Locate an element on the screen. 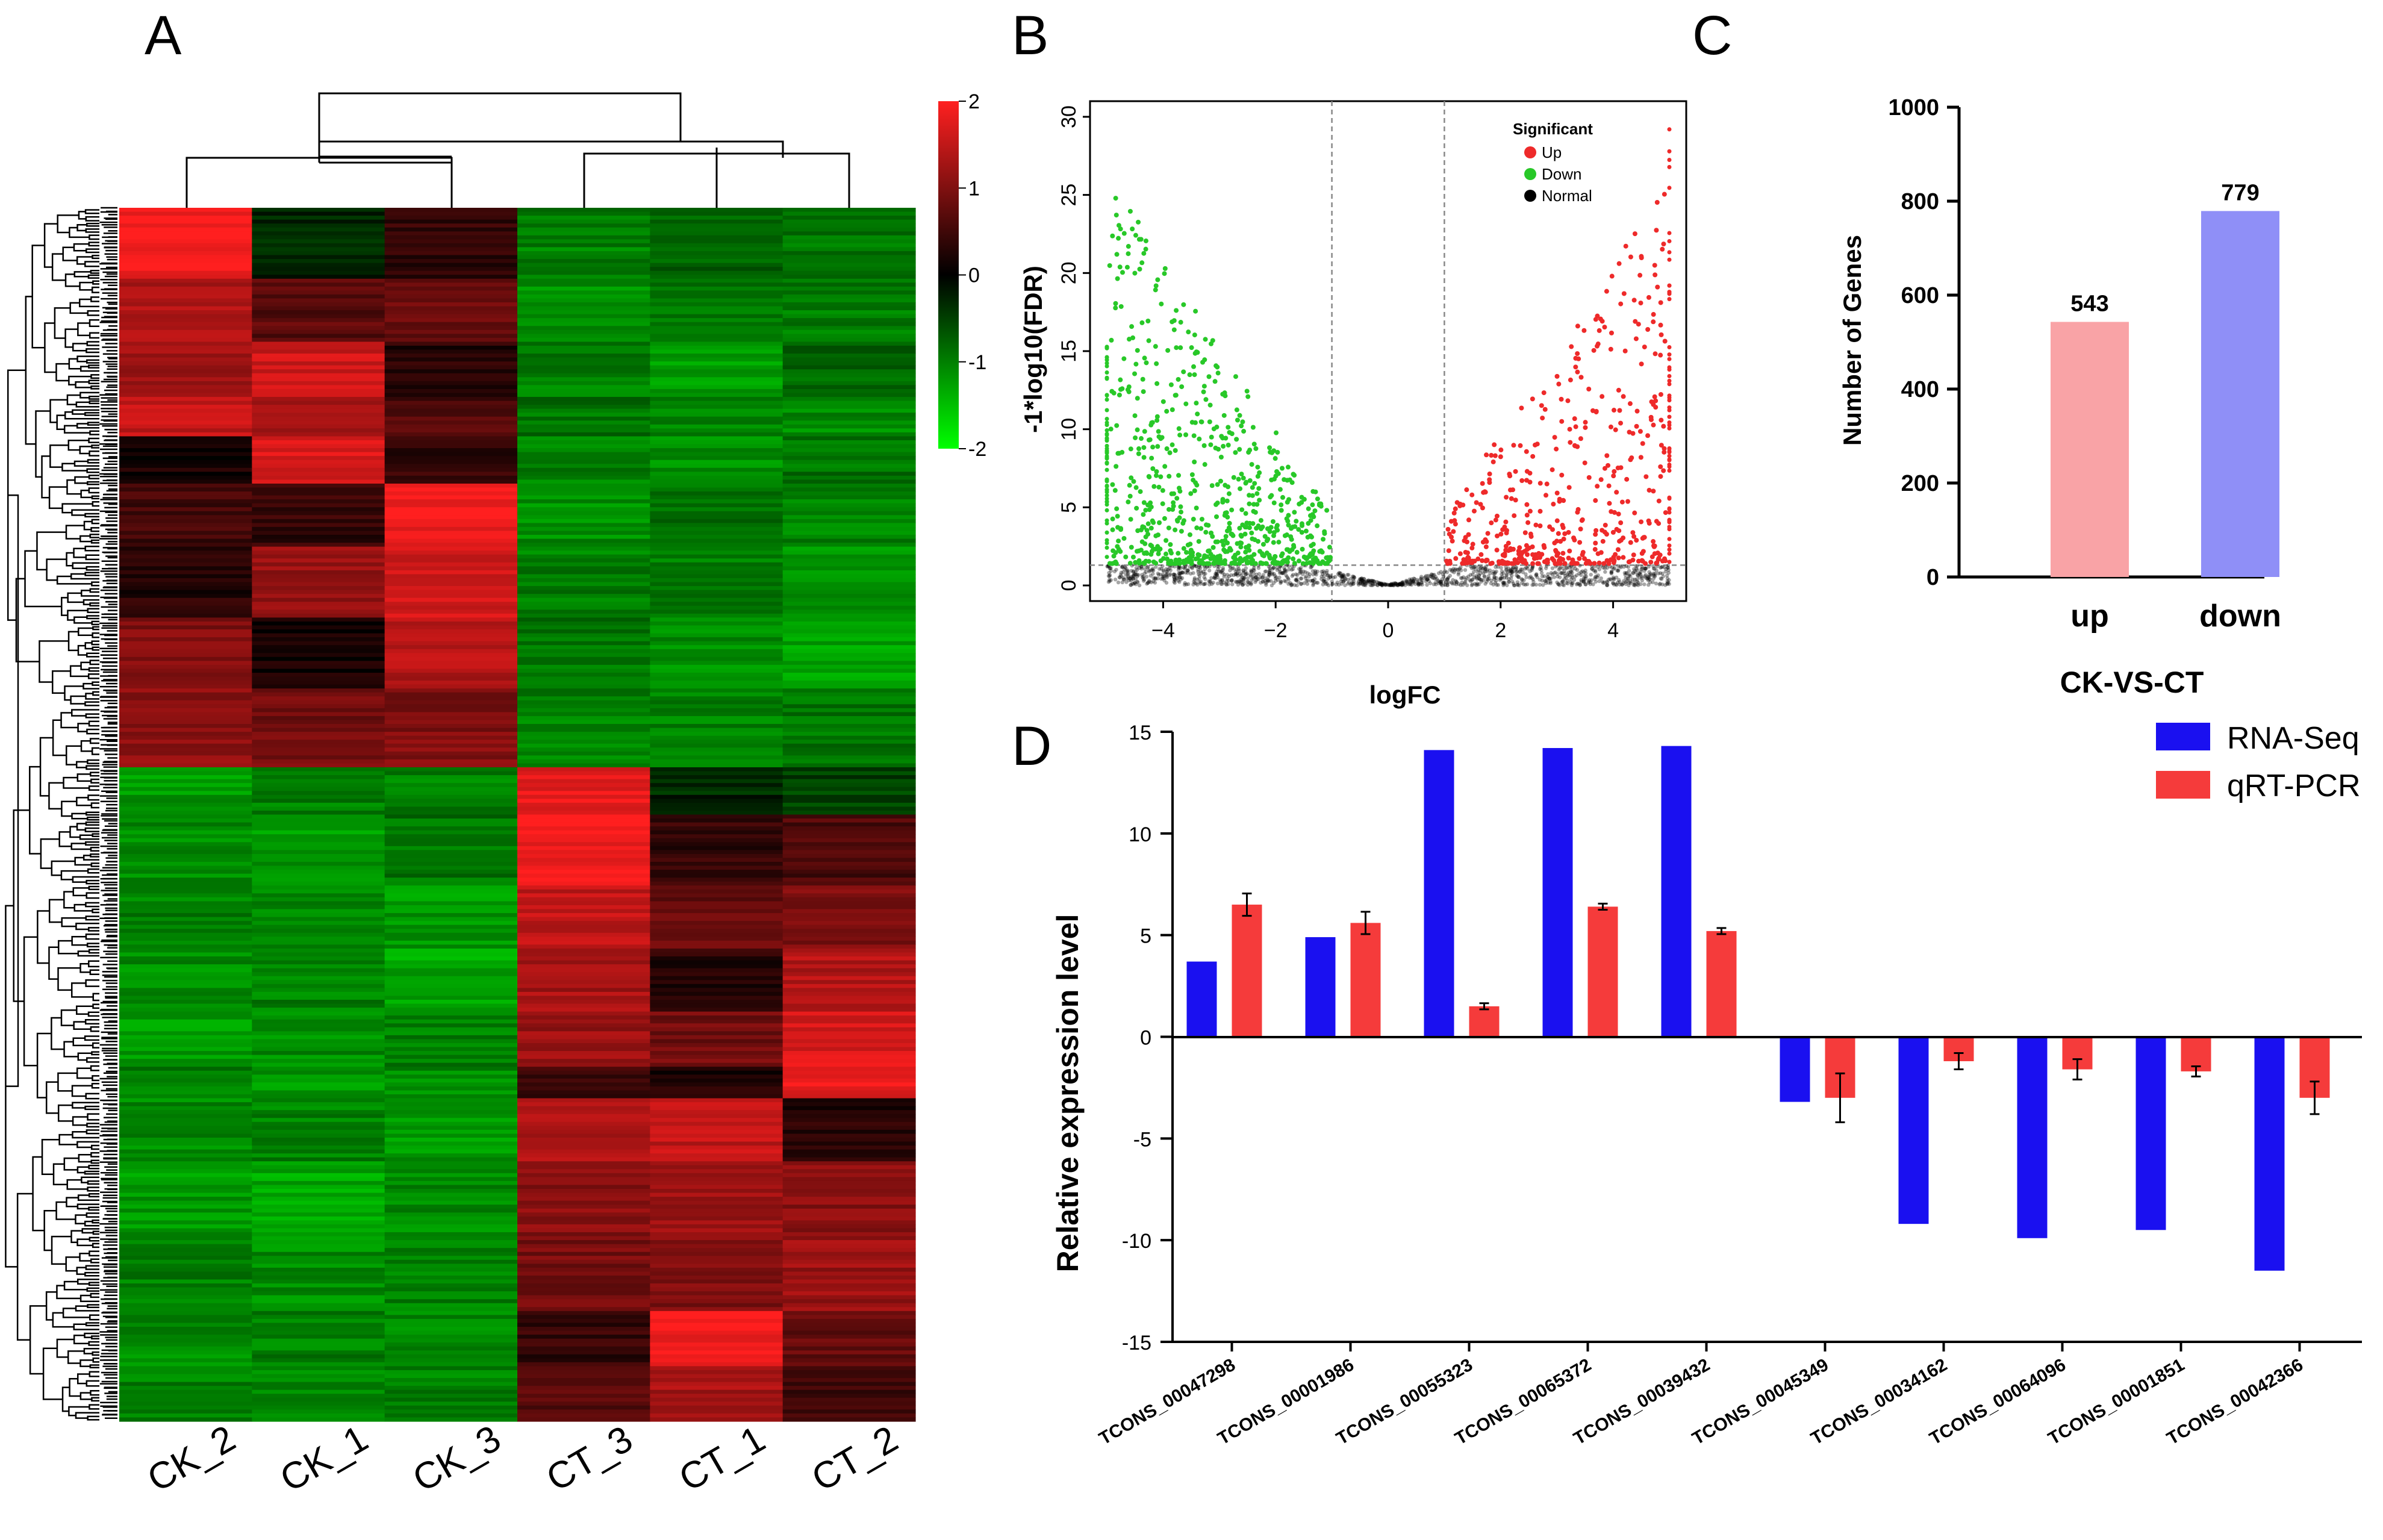 Image resolution: width=2383 pixels, height=1540 pixels. colorbar-tick-label: 0 is located at coordinates (974, 275).